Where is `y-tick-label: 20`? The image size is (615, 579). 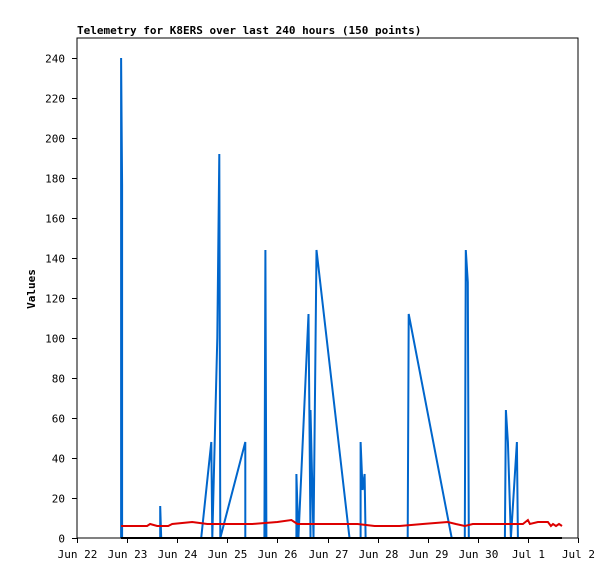
y-tick-label: 20 is located at coordinates (58, 499).